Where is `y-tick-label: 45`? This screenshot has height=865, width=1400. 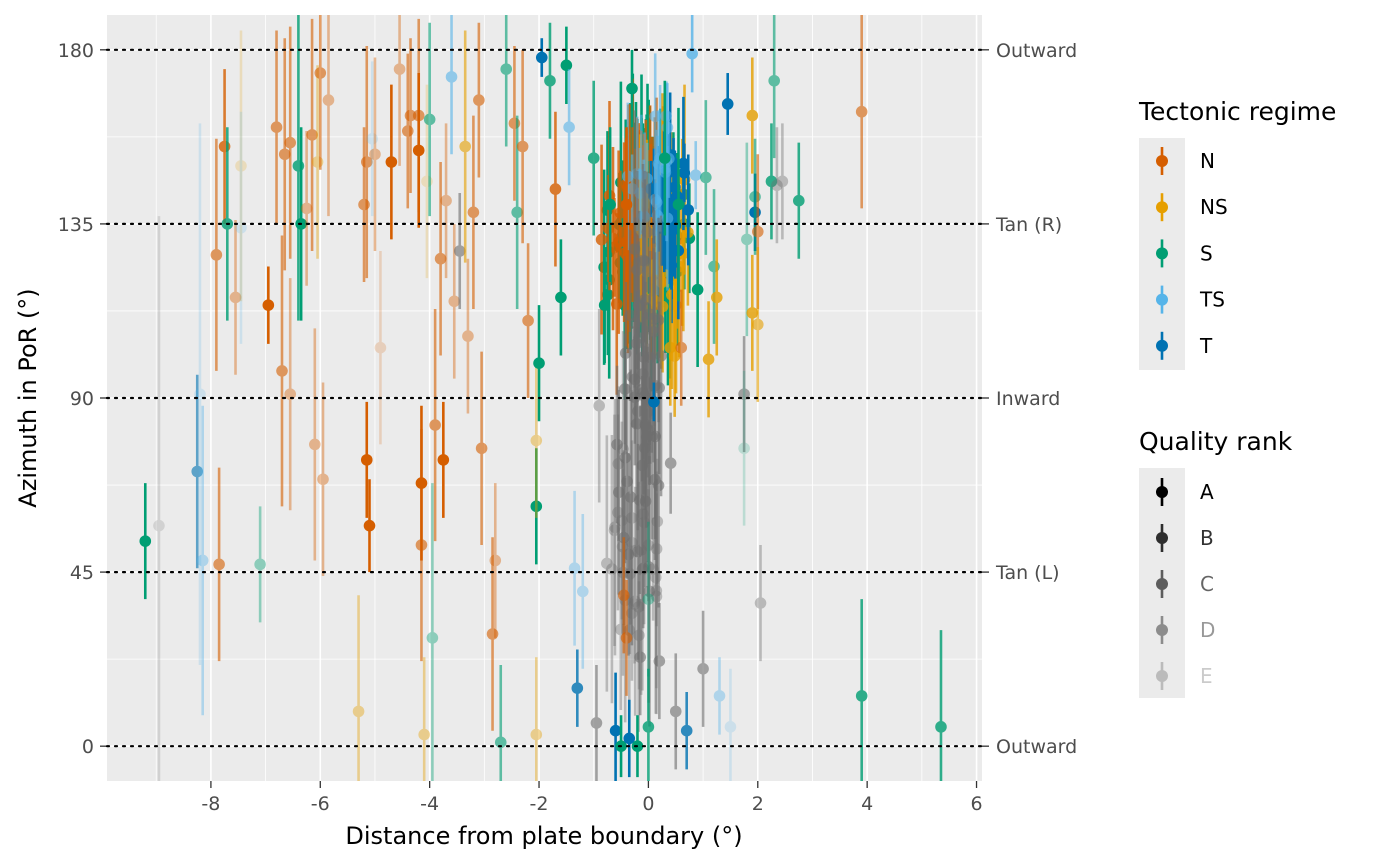 y-tick-label: 45 is located at coordinates (82, 573).